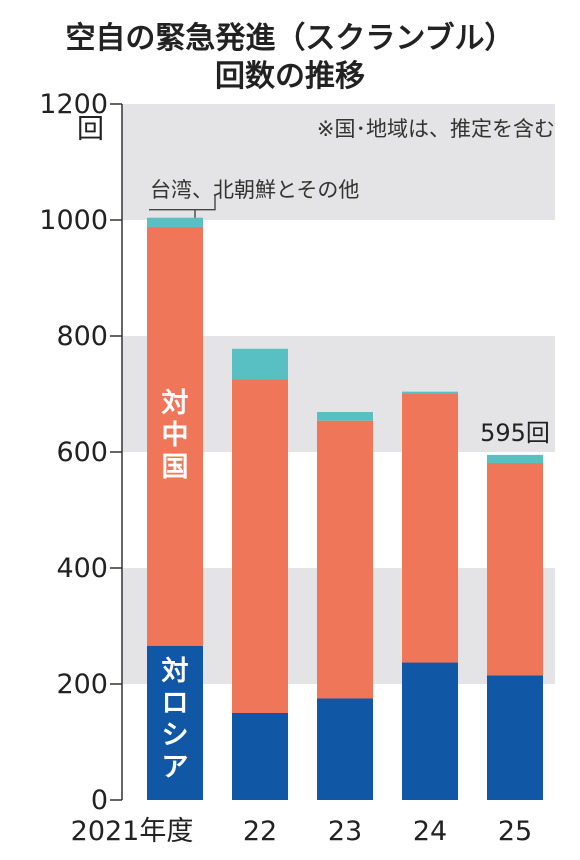 This screenshot has width=580, height=860. I want to click on y-axis: 0 200 400 600 800 1000 1200, so click(80, 452).